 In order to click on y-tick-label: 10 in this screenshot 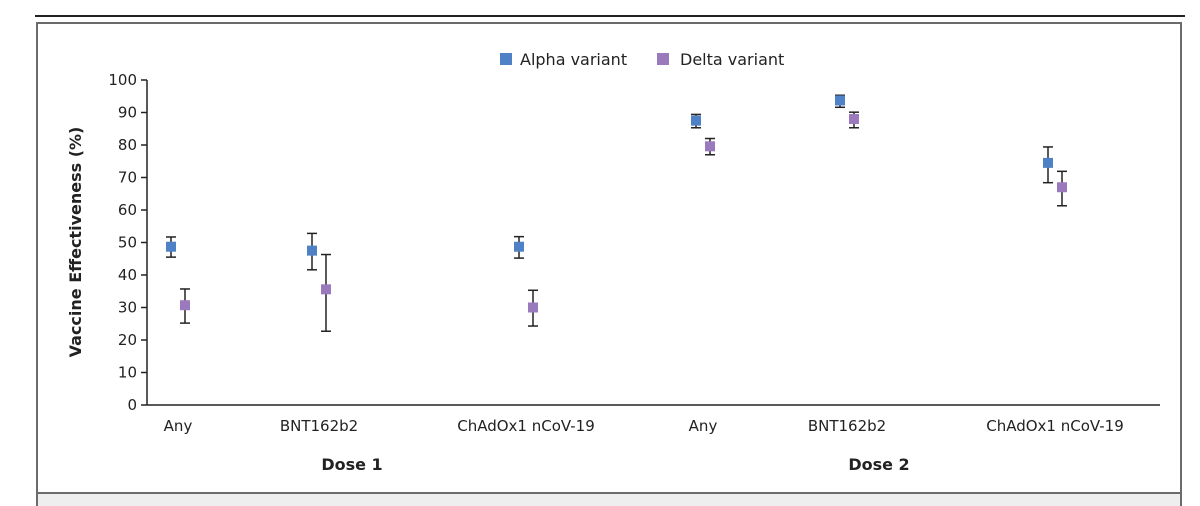, I will do `click(127, 373)`.